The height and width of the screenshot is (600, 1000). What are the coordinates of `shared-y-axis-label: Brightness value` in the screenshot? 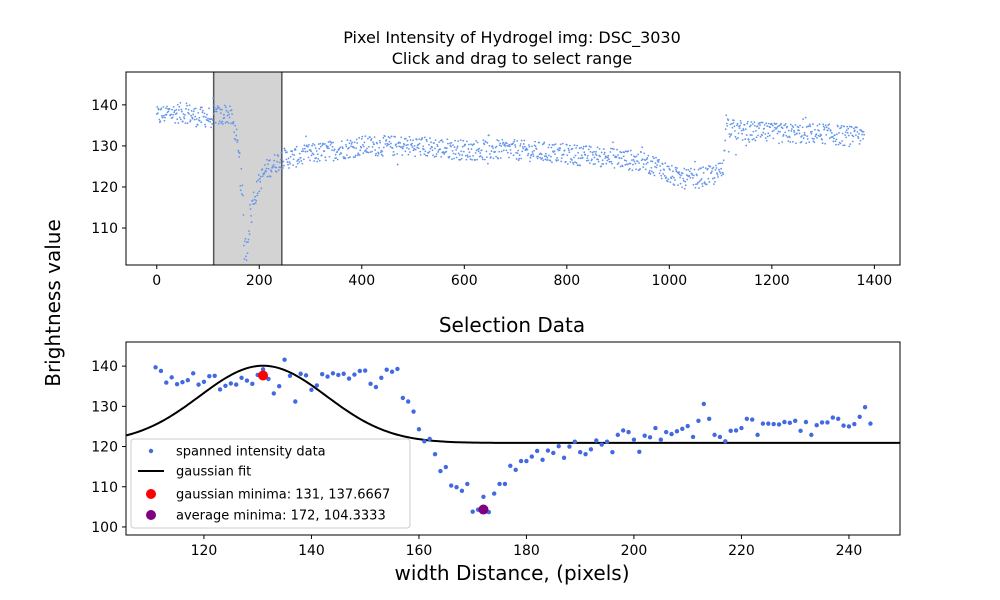 It's located at (53, 303).